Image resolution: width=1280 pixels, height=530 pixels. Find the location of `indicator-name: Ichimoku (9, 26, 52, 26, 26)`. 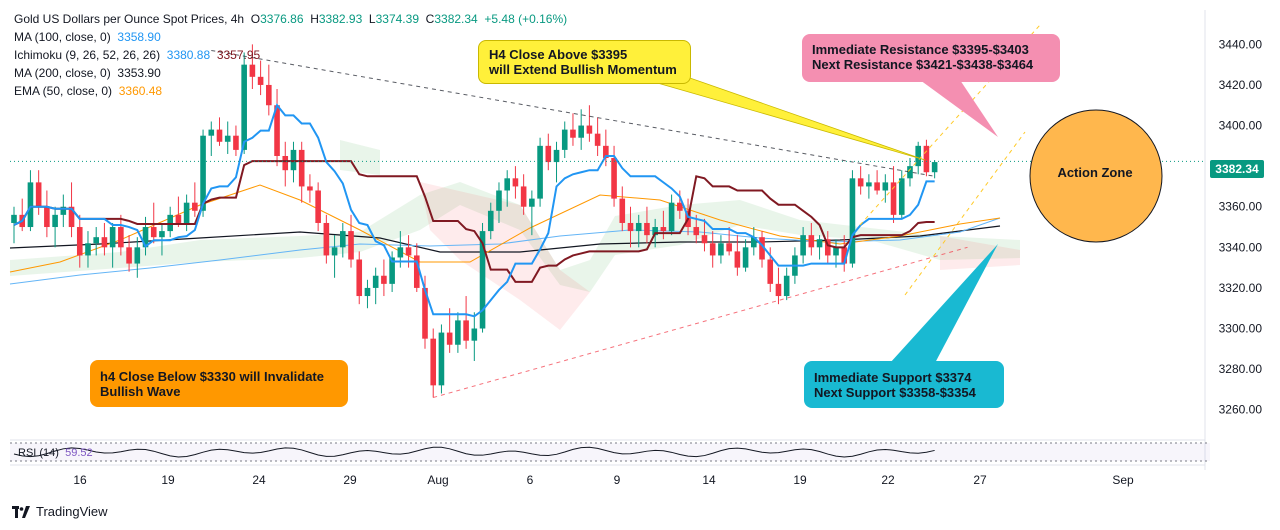

indicator-name: Ichimoku (9, 26, 52, 26, 26) is located at coordinates (87, 55).